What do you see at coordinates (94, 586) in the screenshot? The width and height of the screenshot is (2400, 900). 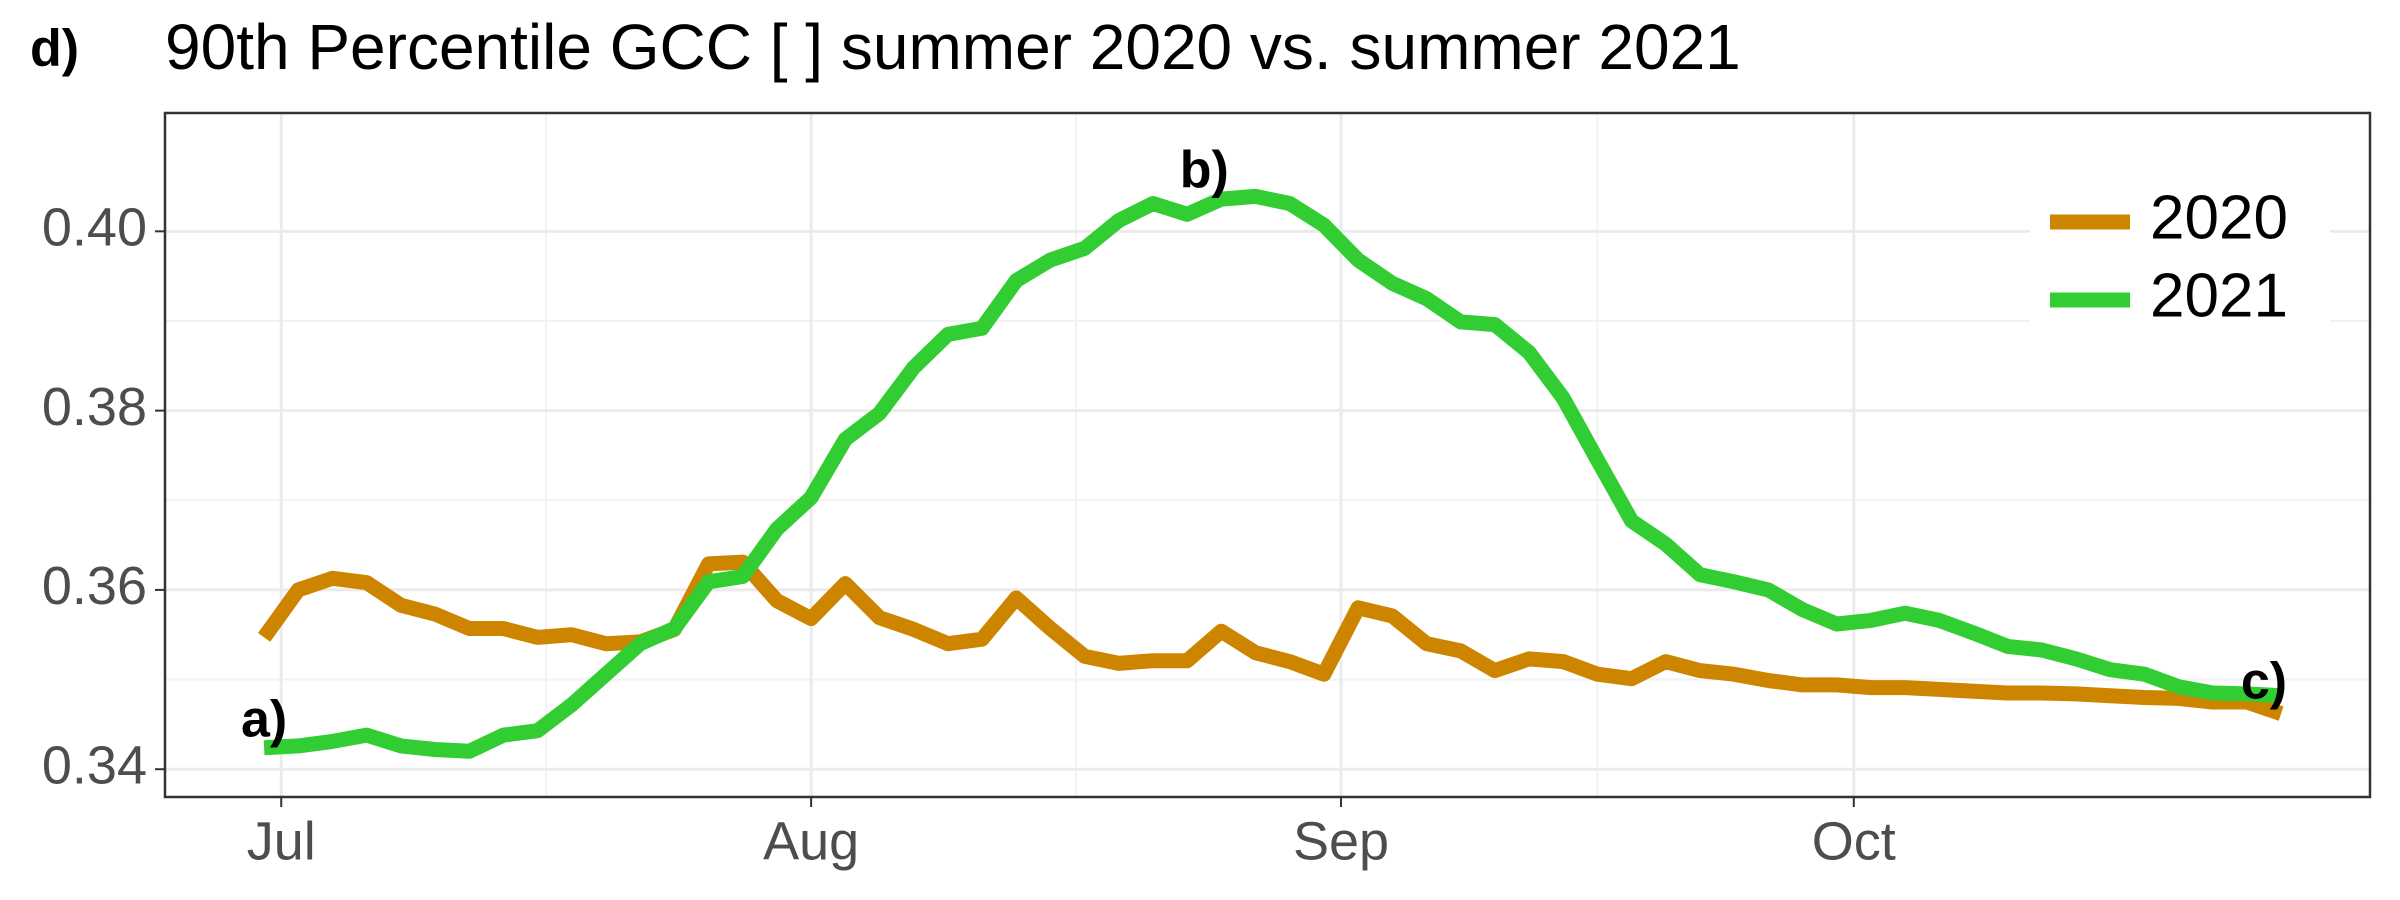 I see `y-tick-label: 0.36` at bounding box center [94, 586].